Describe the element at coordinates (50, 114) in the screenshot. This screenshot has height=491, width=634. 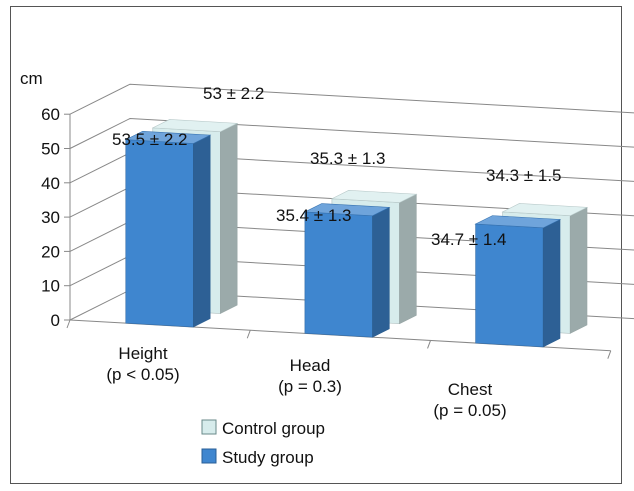
I see `y-tick-label: 60` at that location.